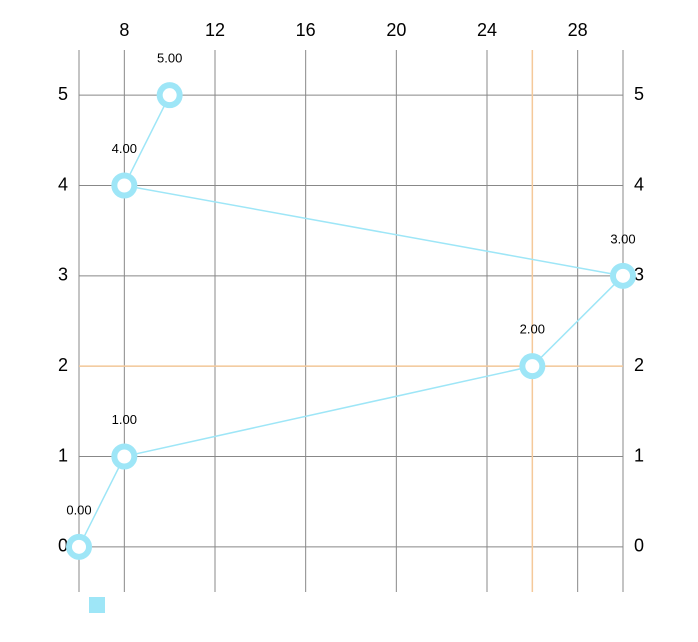  I want to click on y-tick-label: 0, so click(63, 546).